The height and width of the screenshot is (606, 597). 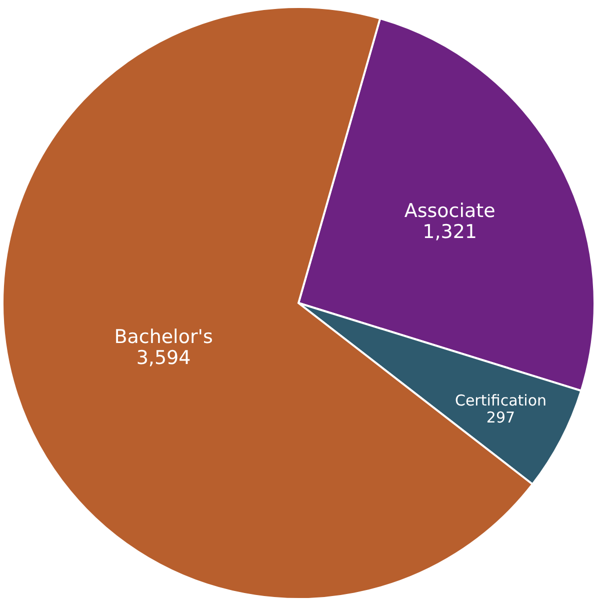 What do you see at coordinates (450, 211) in the screenshot?
I see `slice-label: Associate` at bounding box center [450, 211].